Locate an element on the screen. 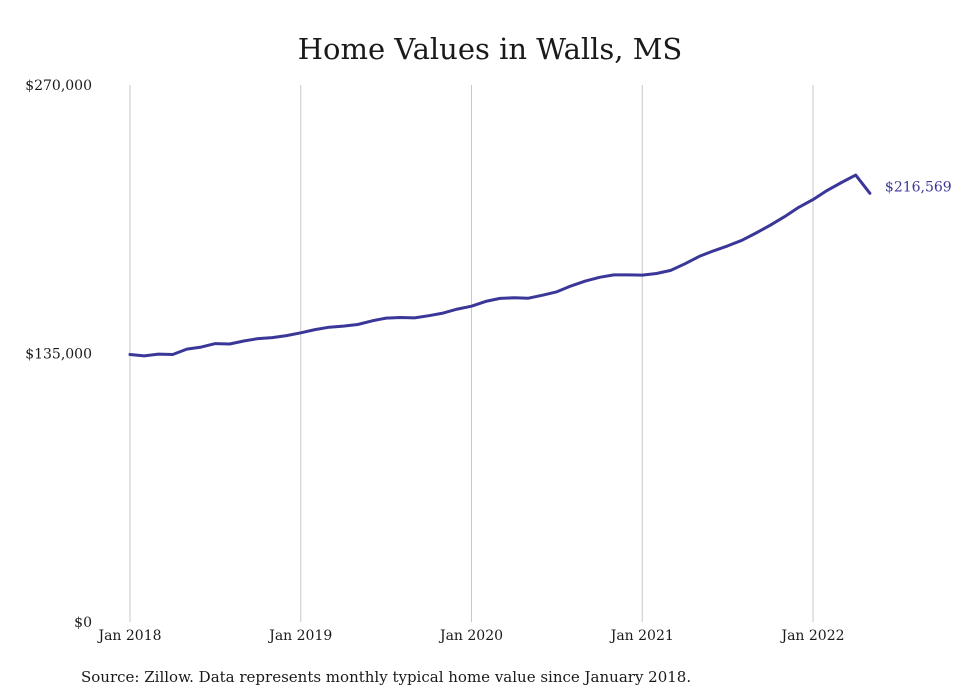 This screenshot has width=980, height=699. x-tick-label: Jan 2021 is located at coordinates (641, 636).